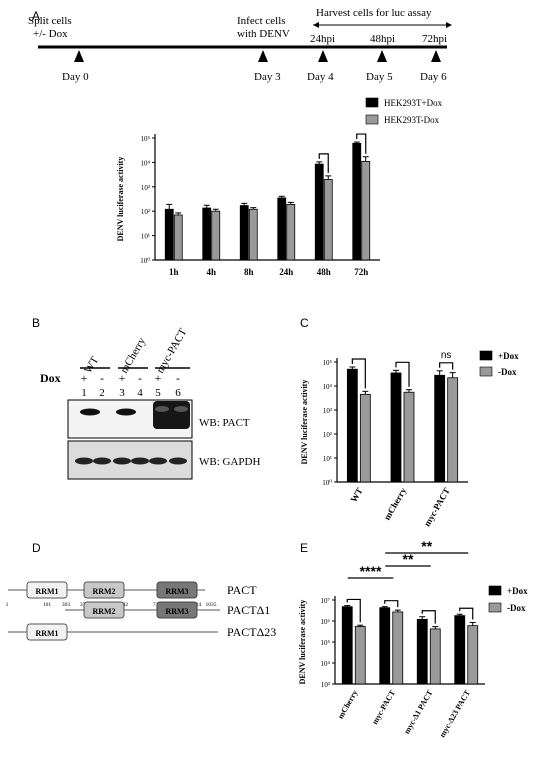 The image size is (550, 766). What do you see at coordinates (181, 409) in the screenshot?
I see `band-pact-myc-highlight-b` at bounding box center [181, 409].